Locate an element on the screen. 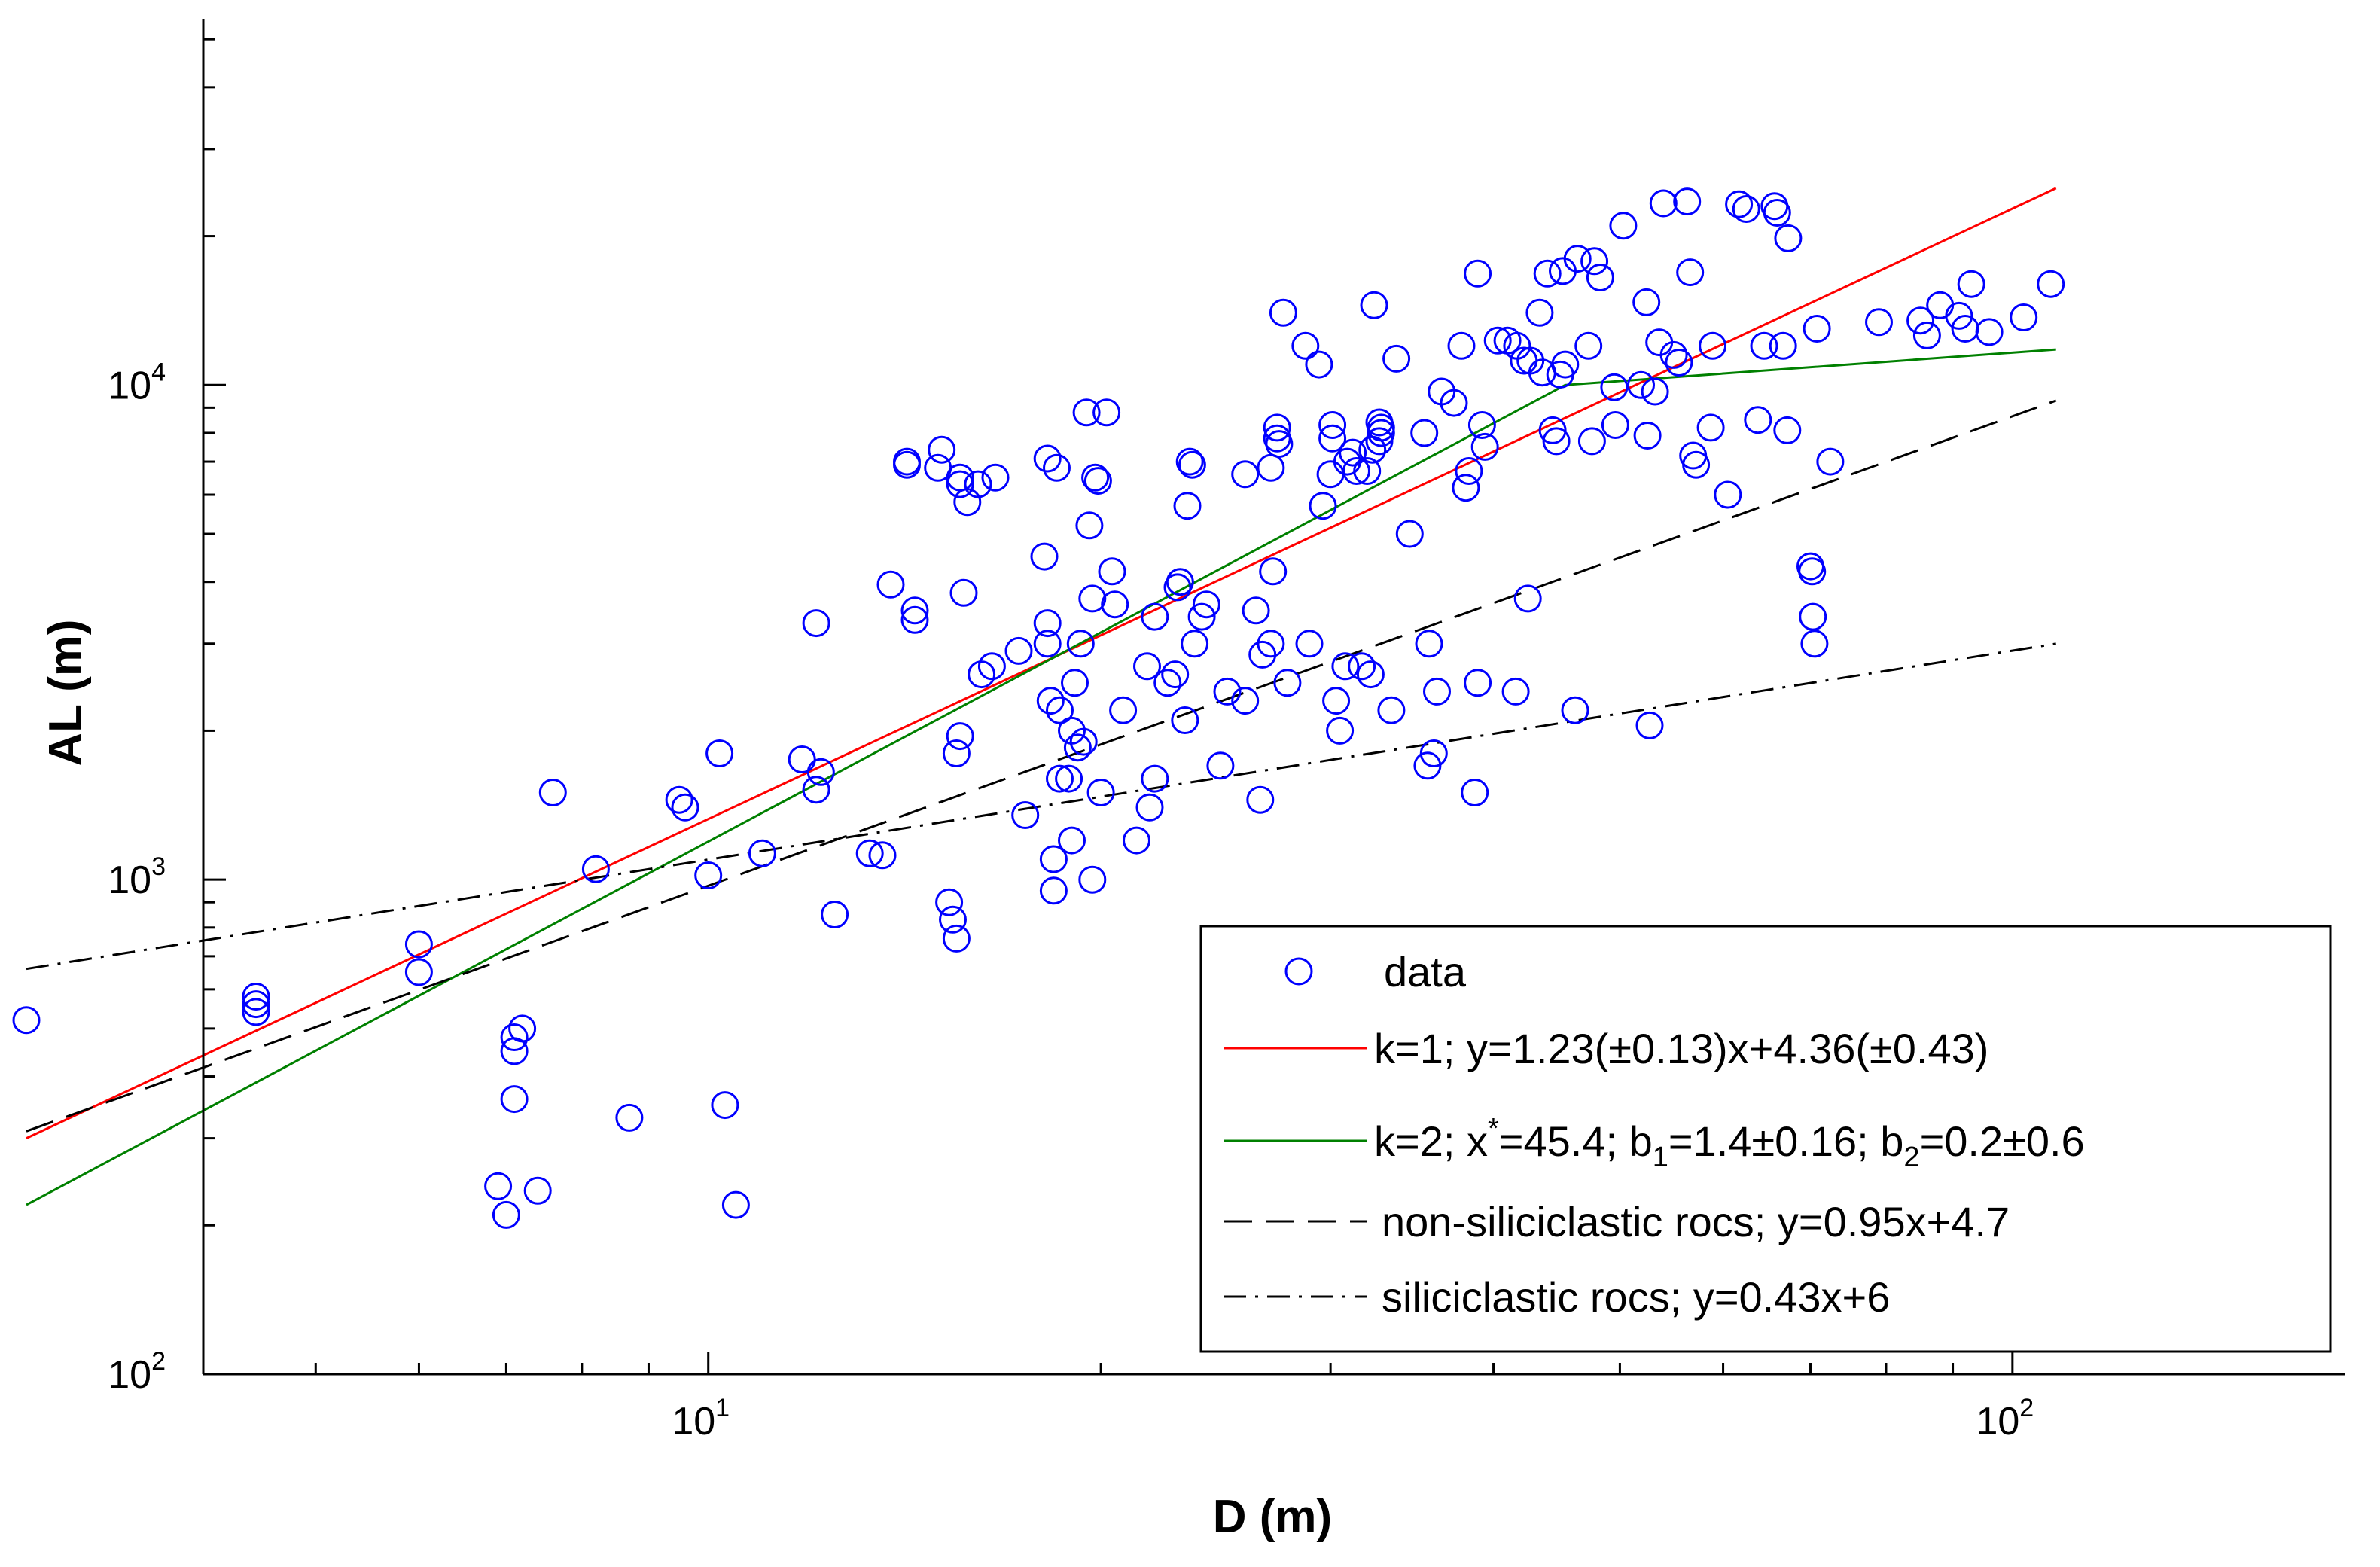  x-tick-label: 10¹ is located at coordinates (701, 1419).